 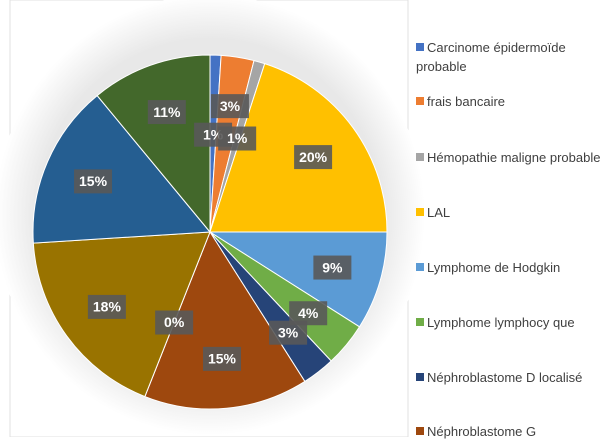 I want to click on data-label: 11%, so click(x=167, y=112).